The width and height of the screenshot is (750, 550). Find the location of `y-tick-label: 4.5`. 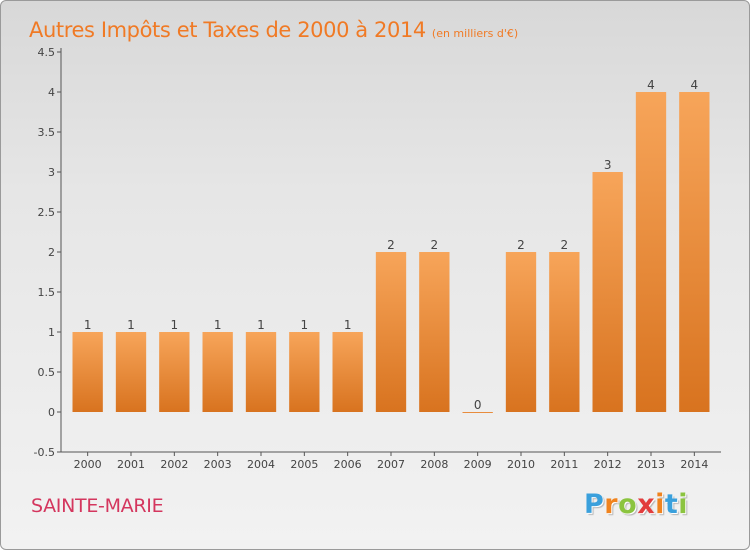

y-tick-label: 4.5 is located at coordinates (47, 52).